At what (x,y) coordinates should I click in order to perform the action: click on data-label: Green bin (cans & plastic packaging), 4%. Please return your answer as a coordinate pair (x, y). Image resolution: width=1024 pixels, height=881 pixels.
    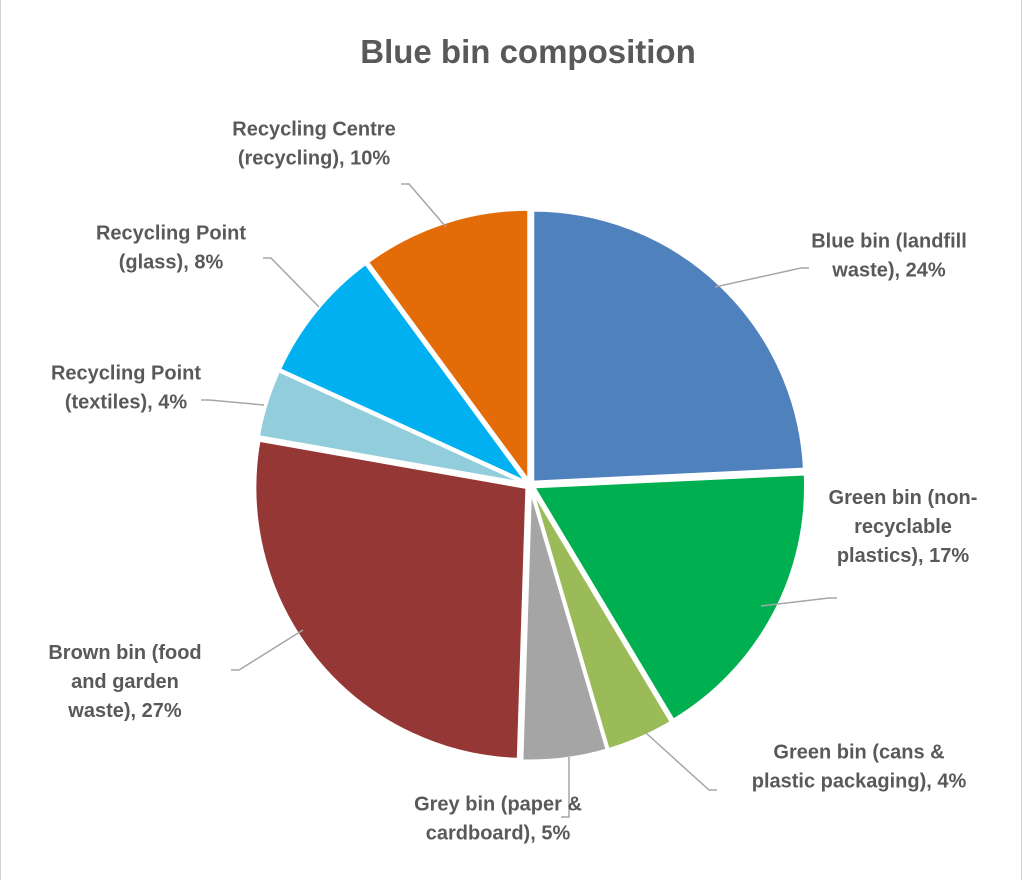
    Looking at the image, I should click on (859, 767).